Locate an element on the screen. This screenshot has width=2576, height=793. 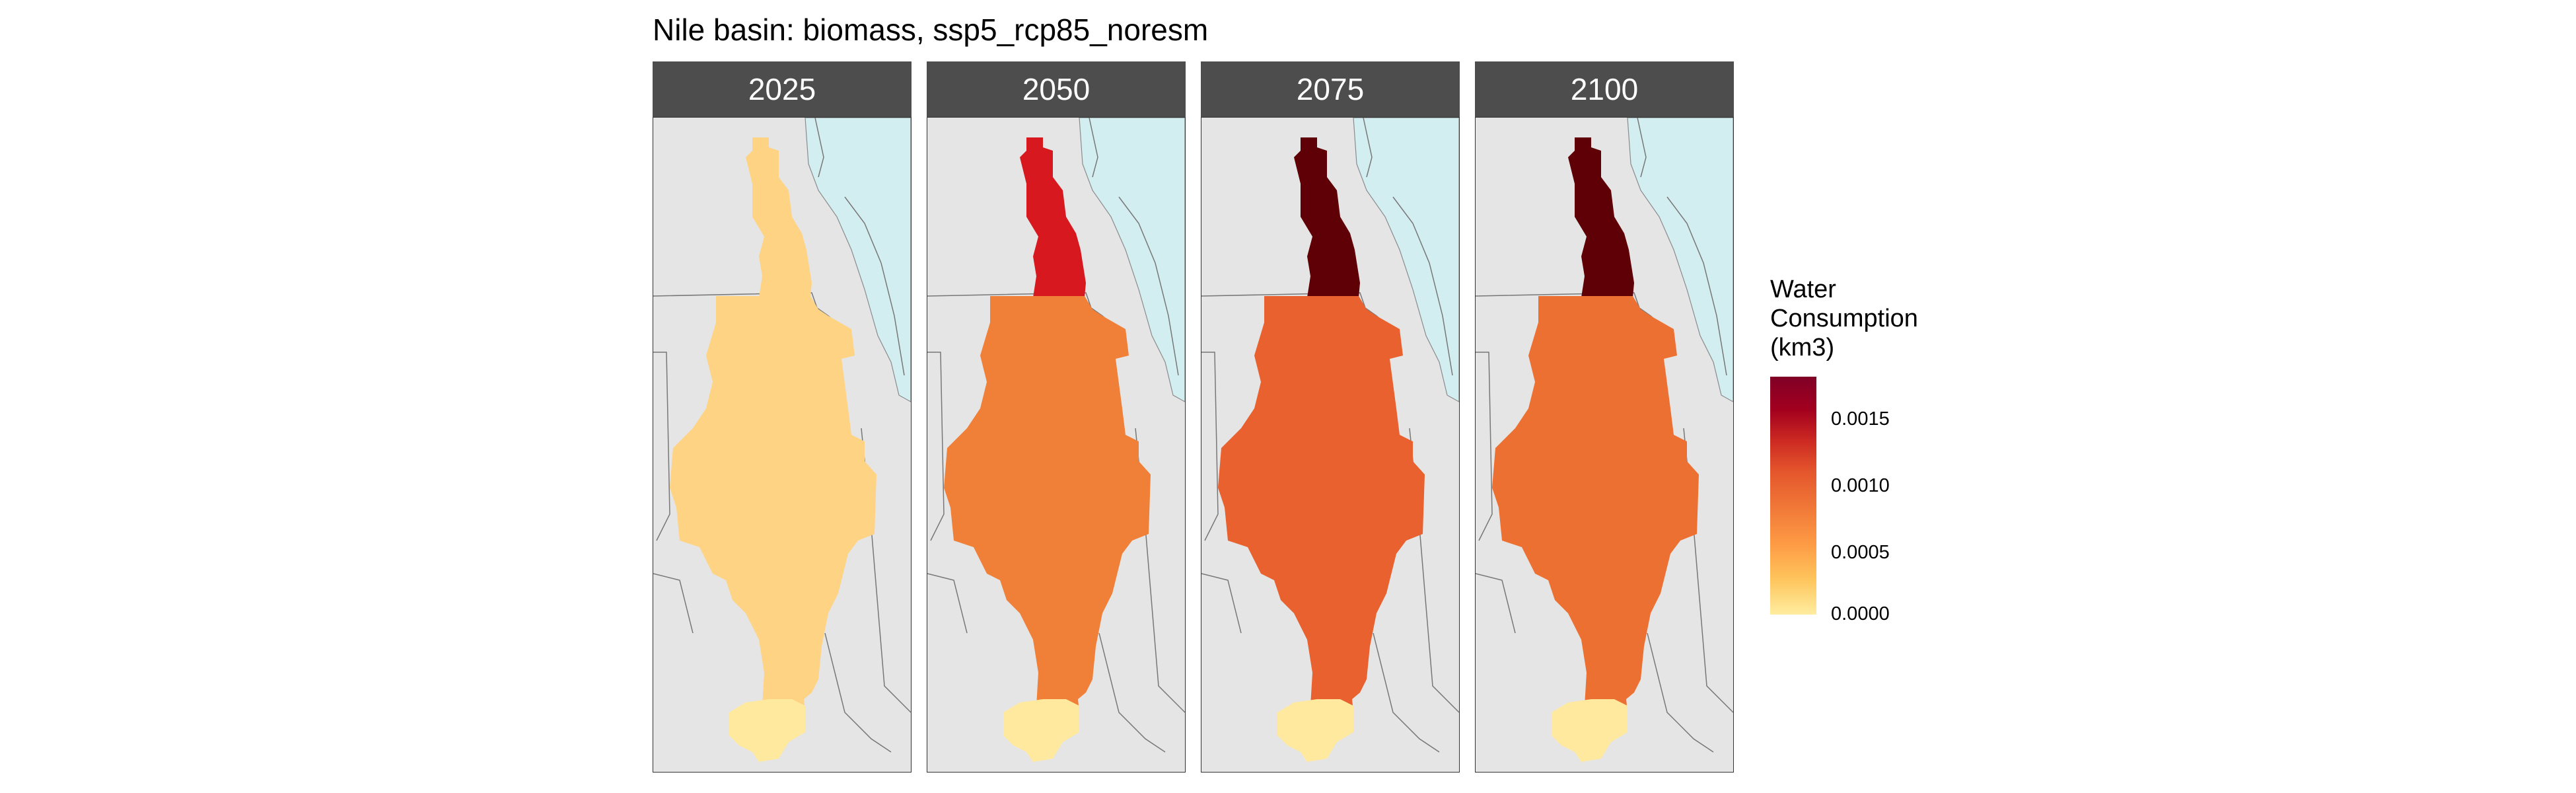
facet-panel-2075: 2075 is located at coordinates (1330, 417).